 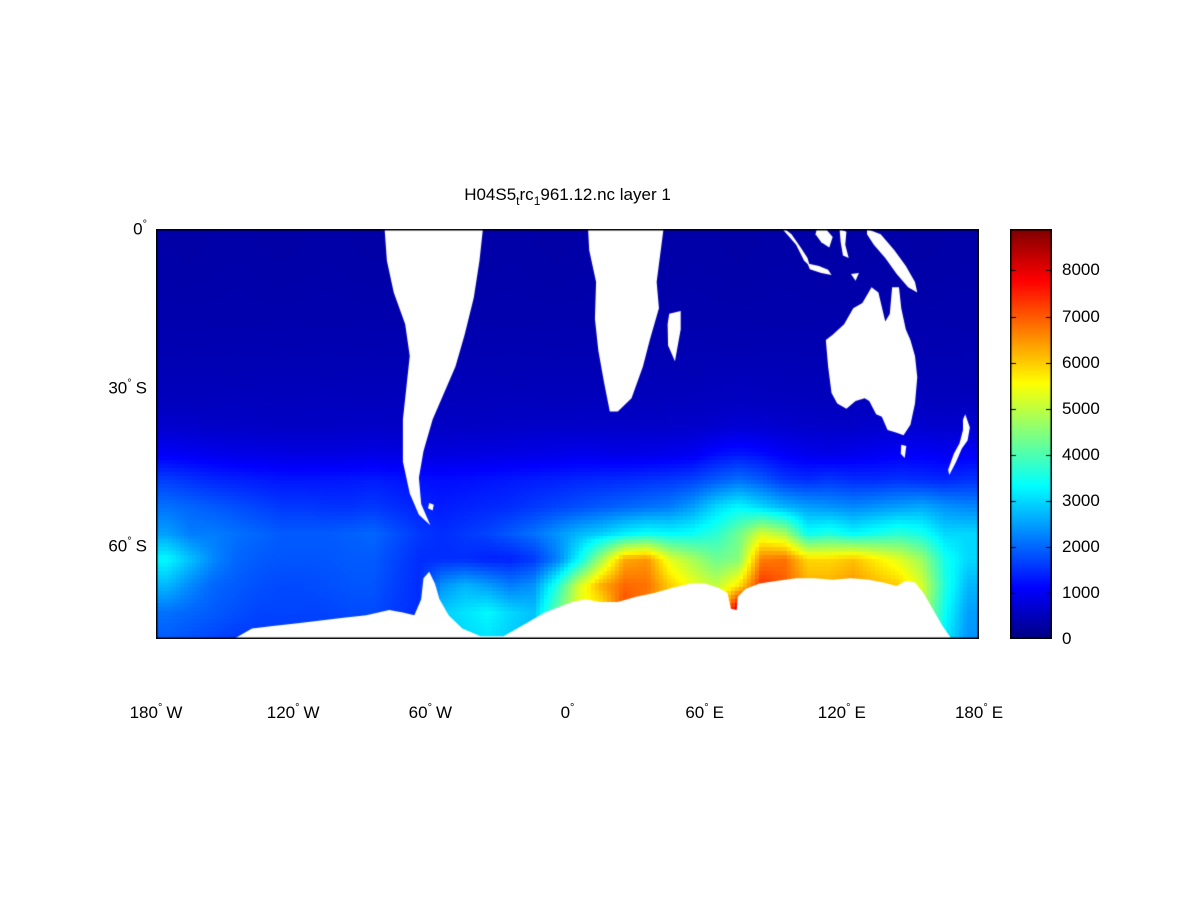 I want to click on colorbar-tick-label: 4000, so click(x=1081, y=455).